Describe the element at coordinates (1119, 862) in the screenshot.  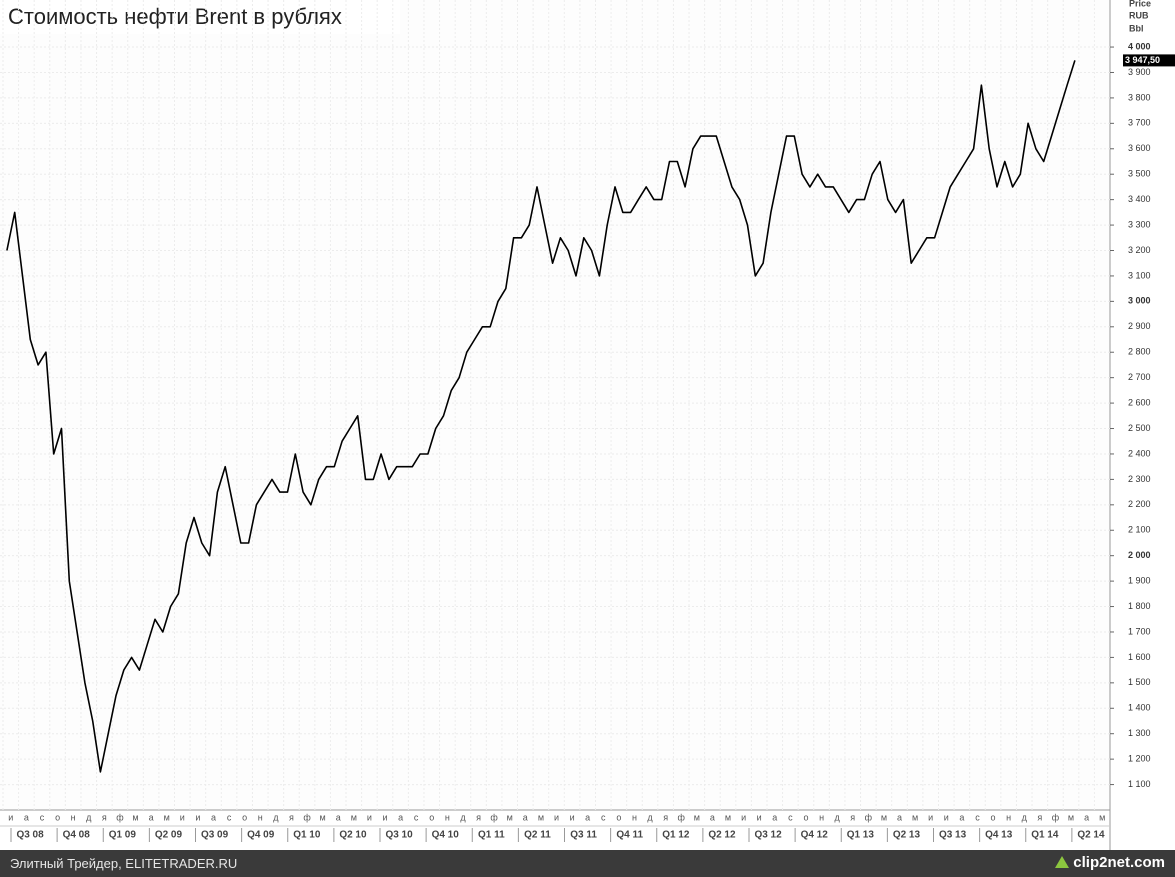
I see `logo-text: clip2net.com` at that location.